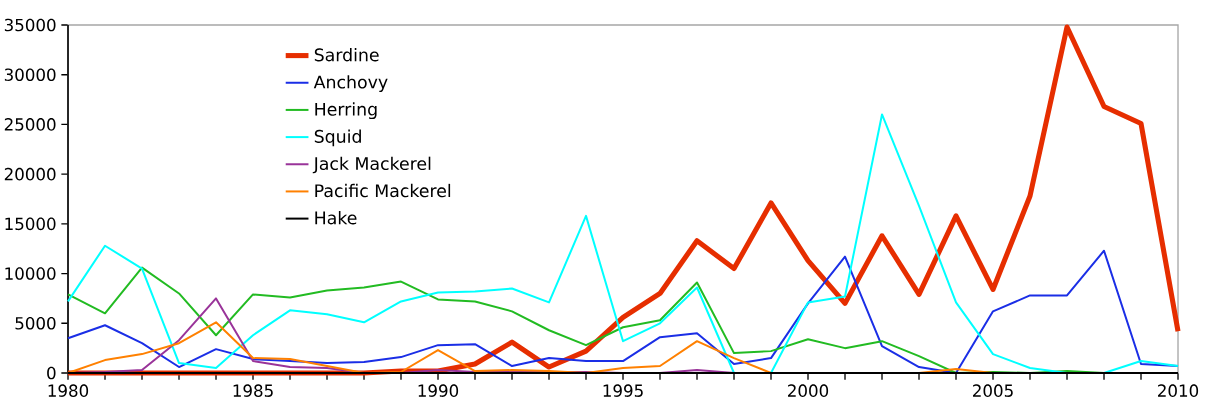 This screenshot has width=1214, height=419. I want to click on legend-label: Anchovy, so click(350, 83).